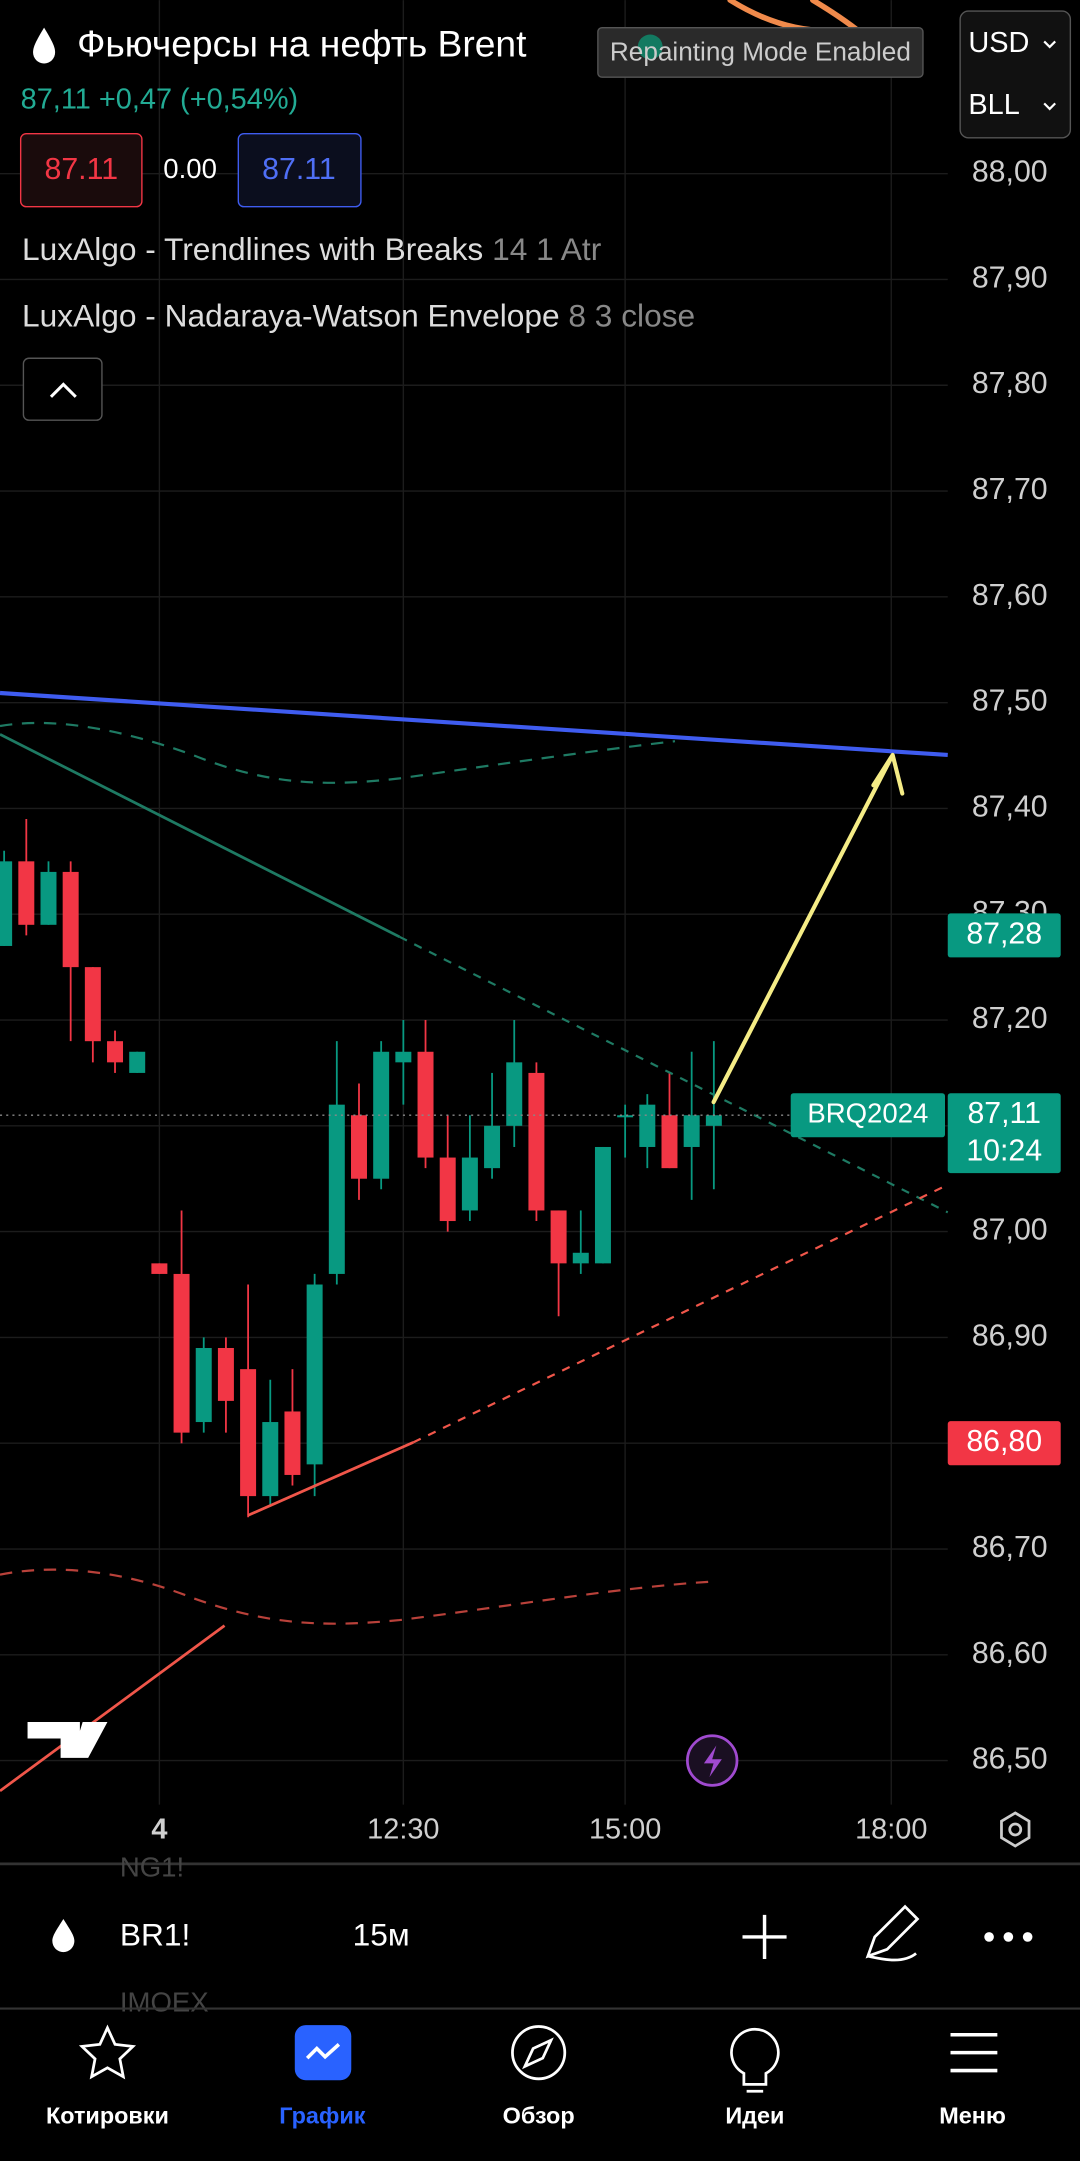 The height and width of the screenshot is (2161, 1080). What do you see at coordinates (631, 316) in the screenshot?
I see `indicator-params: 8 3 close` at bounding box center [631, 316].